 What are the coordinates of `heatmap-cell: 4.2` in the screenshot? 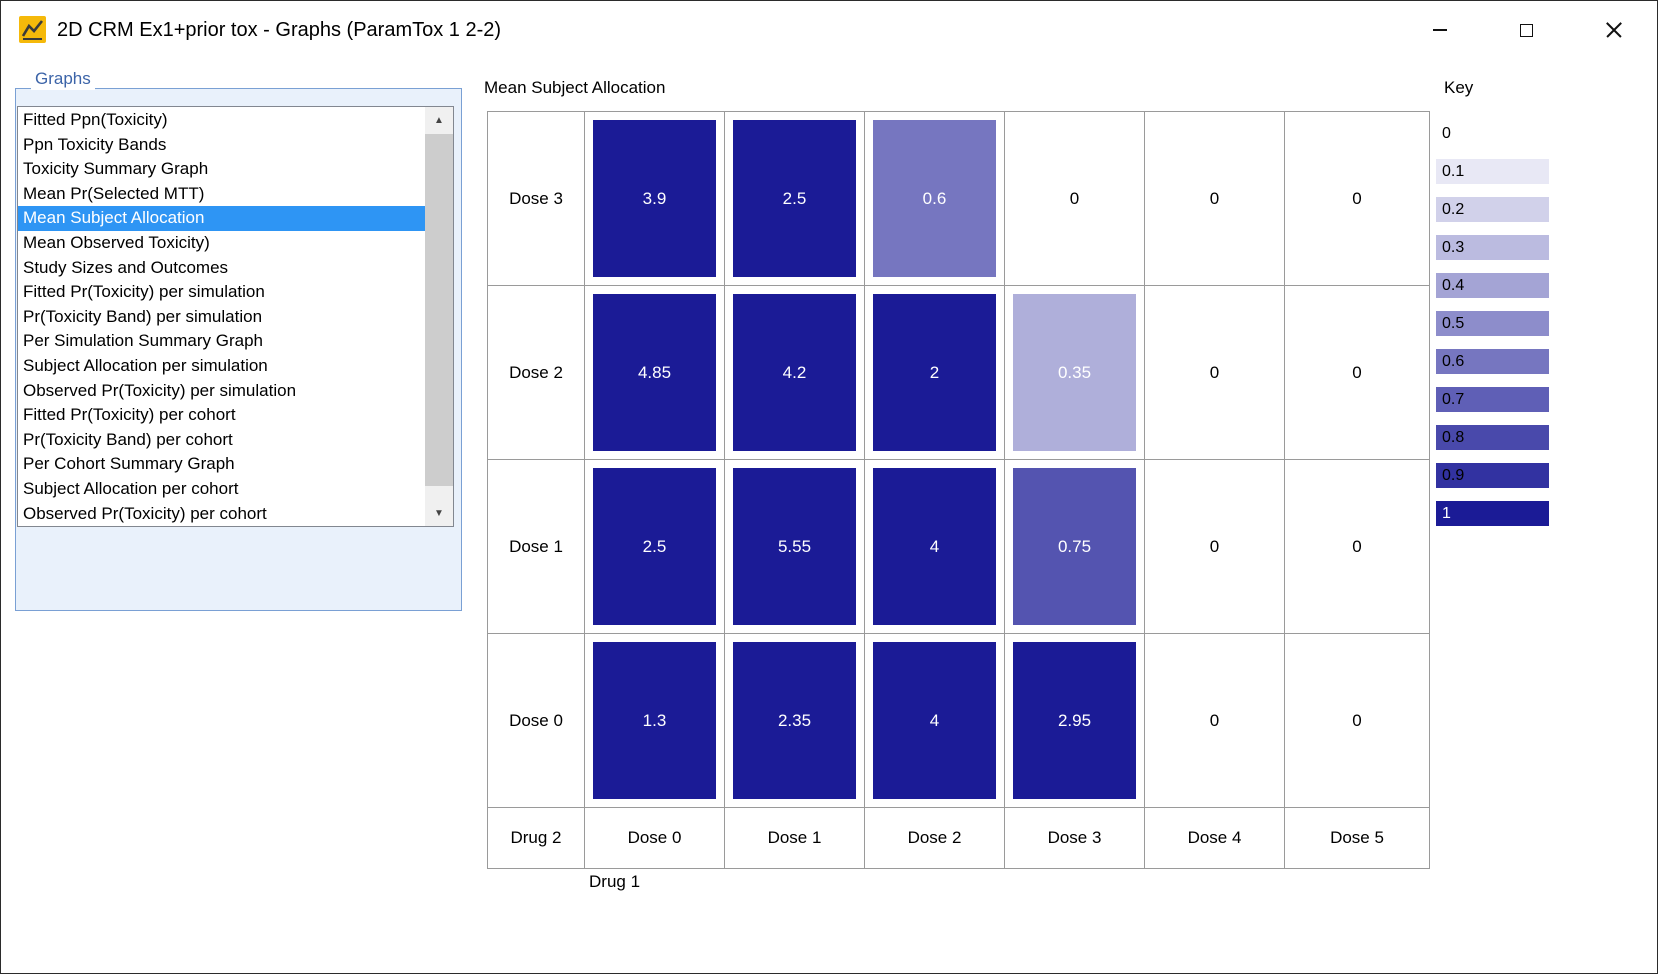 It's located at (794, 372).